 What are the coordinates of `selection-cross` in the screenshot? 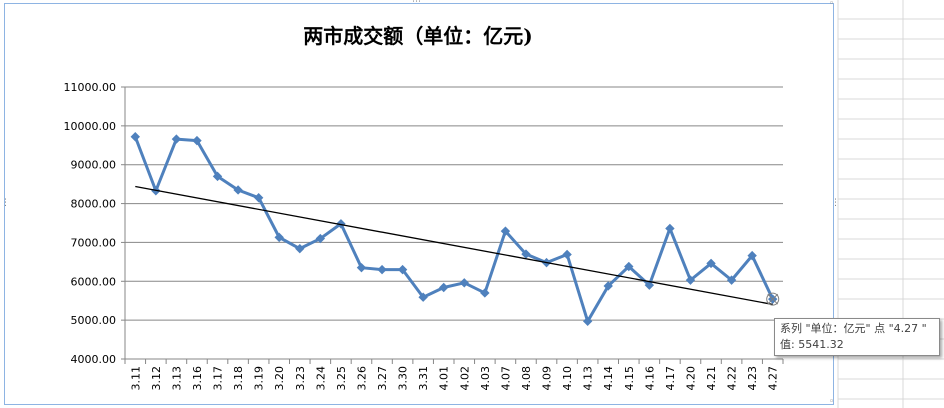 It's located at (773, 299).